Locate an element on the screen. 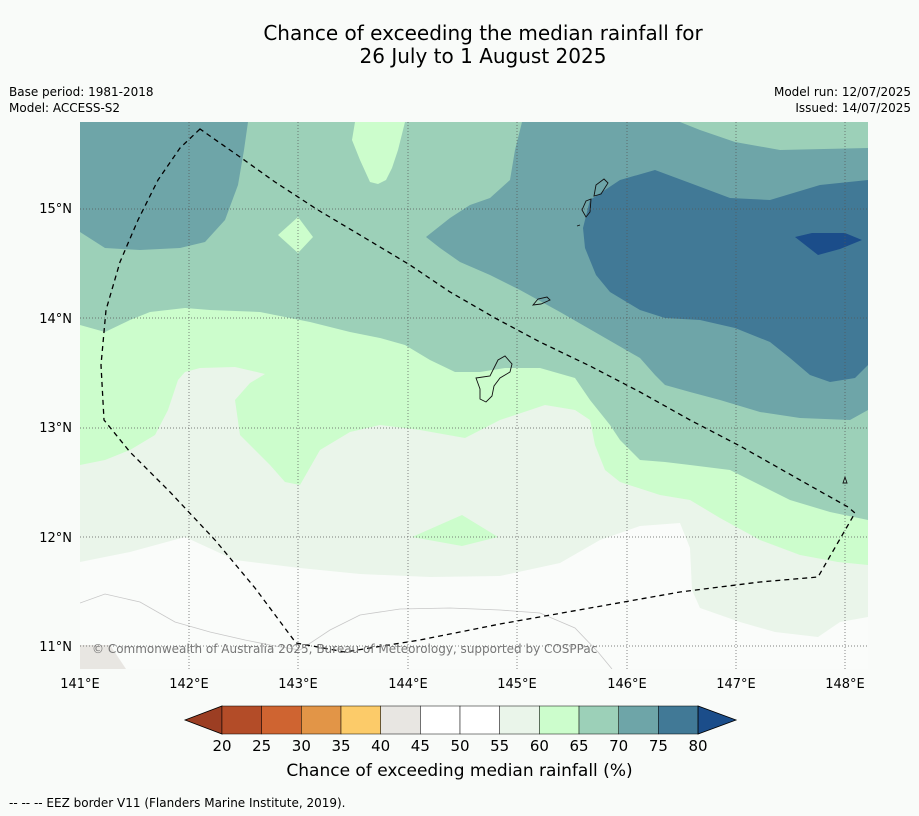 Image resolution: width=919 pixels, height=816 pixels. colorbar-under-arrow is located at coordinates (203, 720).